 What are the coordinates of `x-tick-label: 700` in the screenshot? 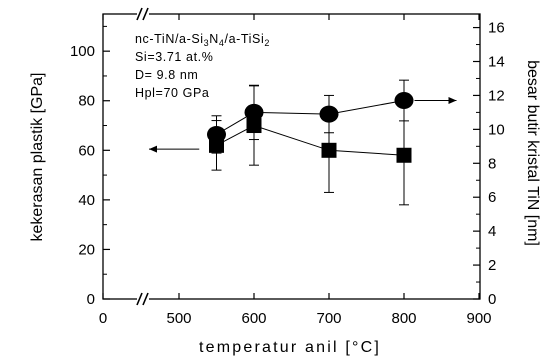 It's located at (328, 318).